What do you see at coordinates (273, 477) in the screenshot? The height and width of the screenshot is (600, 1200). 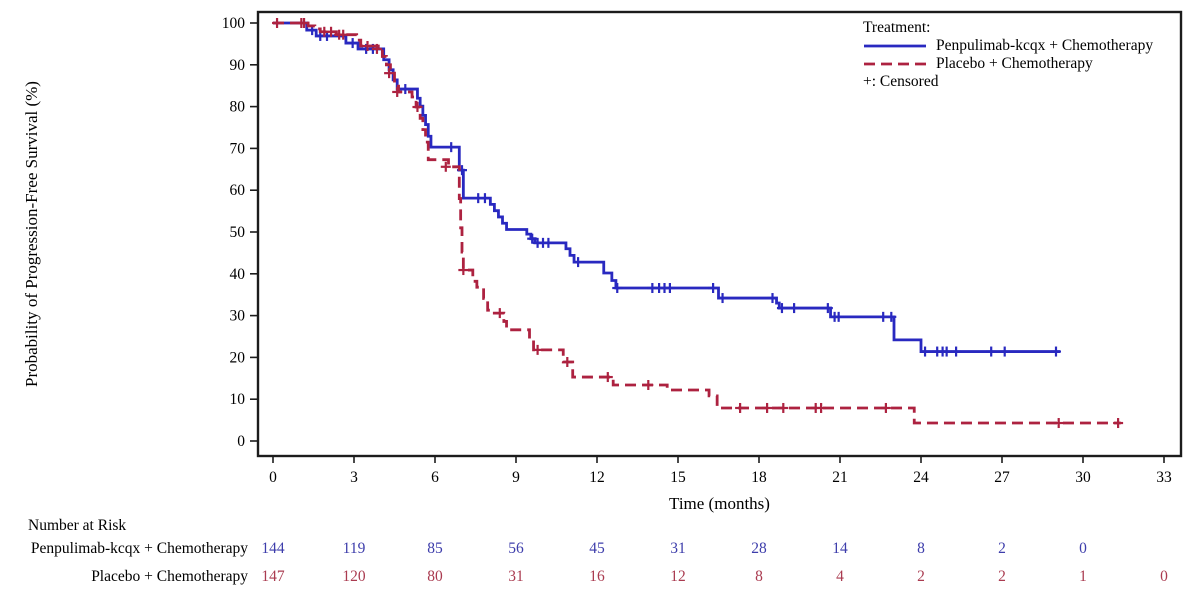 I see `x-tick-label: 0` at bounding box center [273, 477].